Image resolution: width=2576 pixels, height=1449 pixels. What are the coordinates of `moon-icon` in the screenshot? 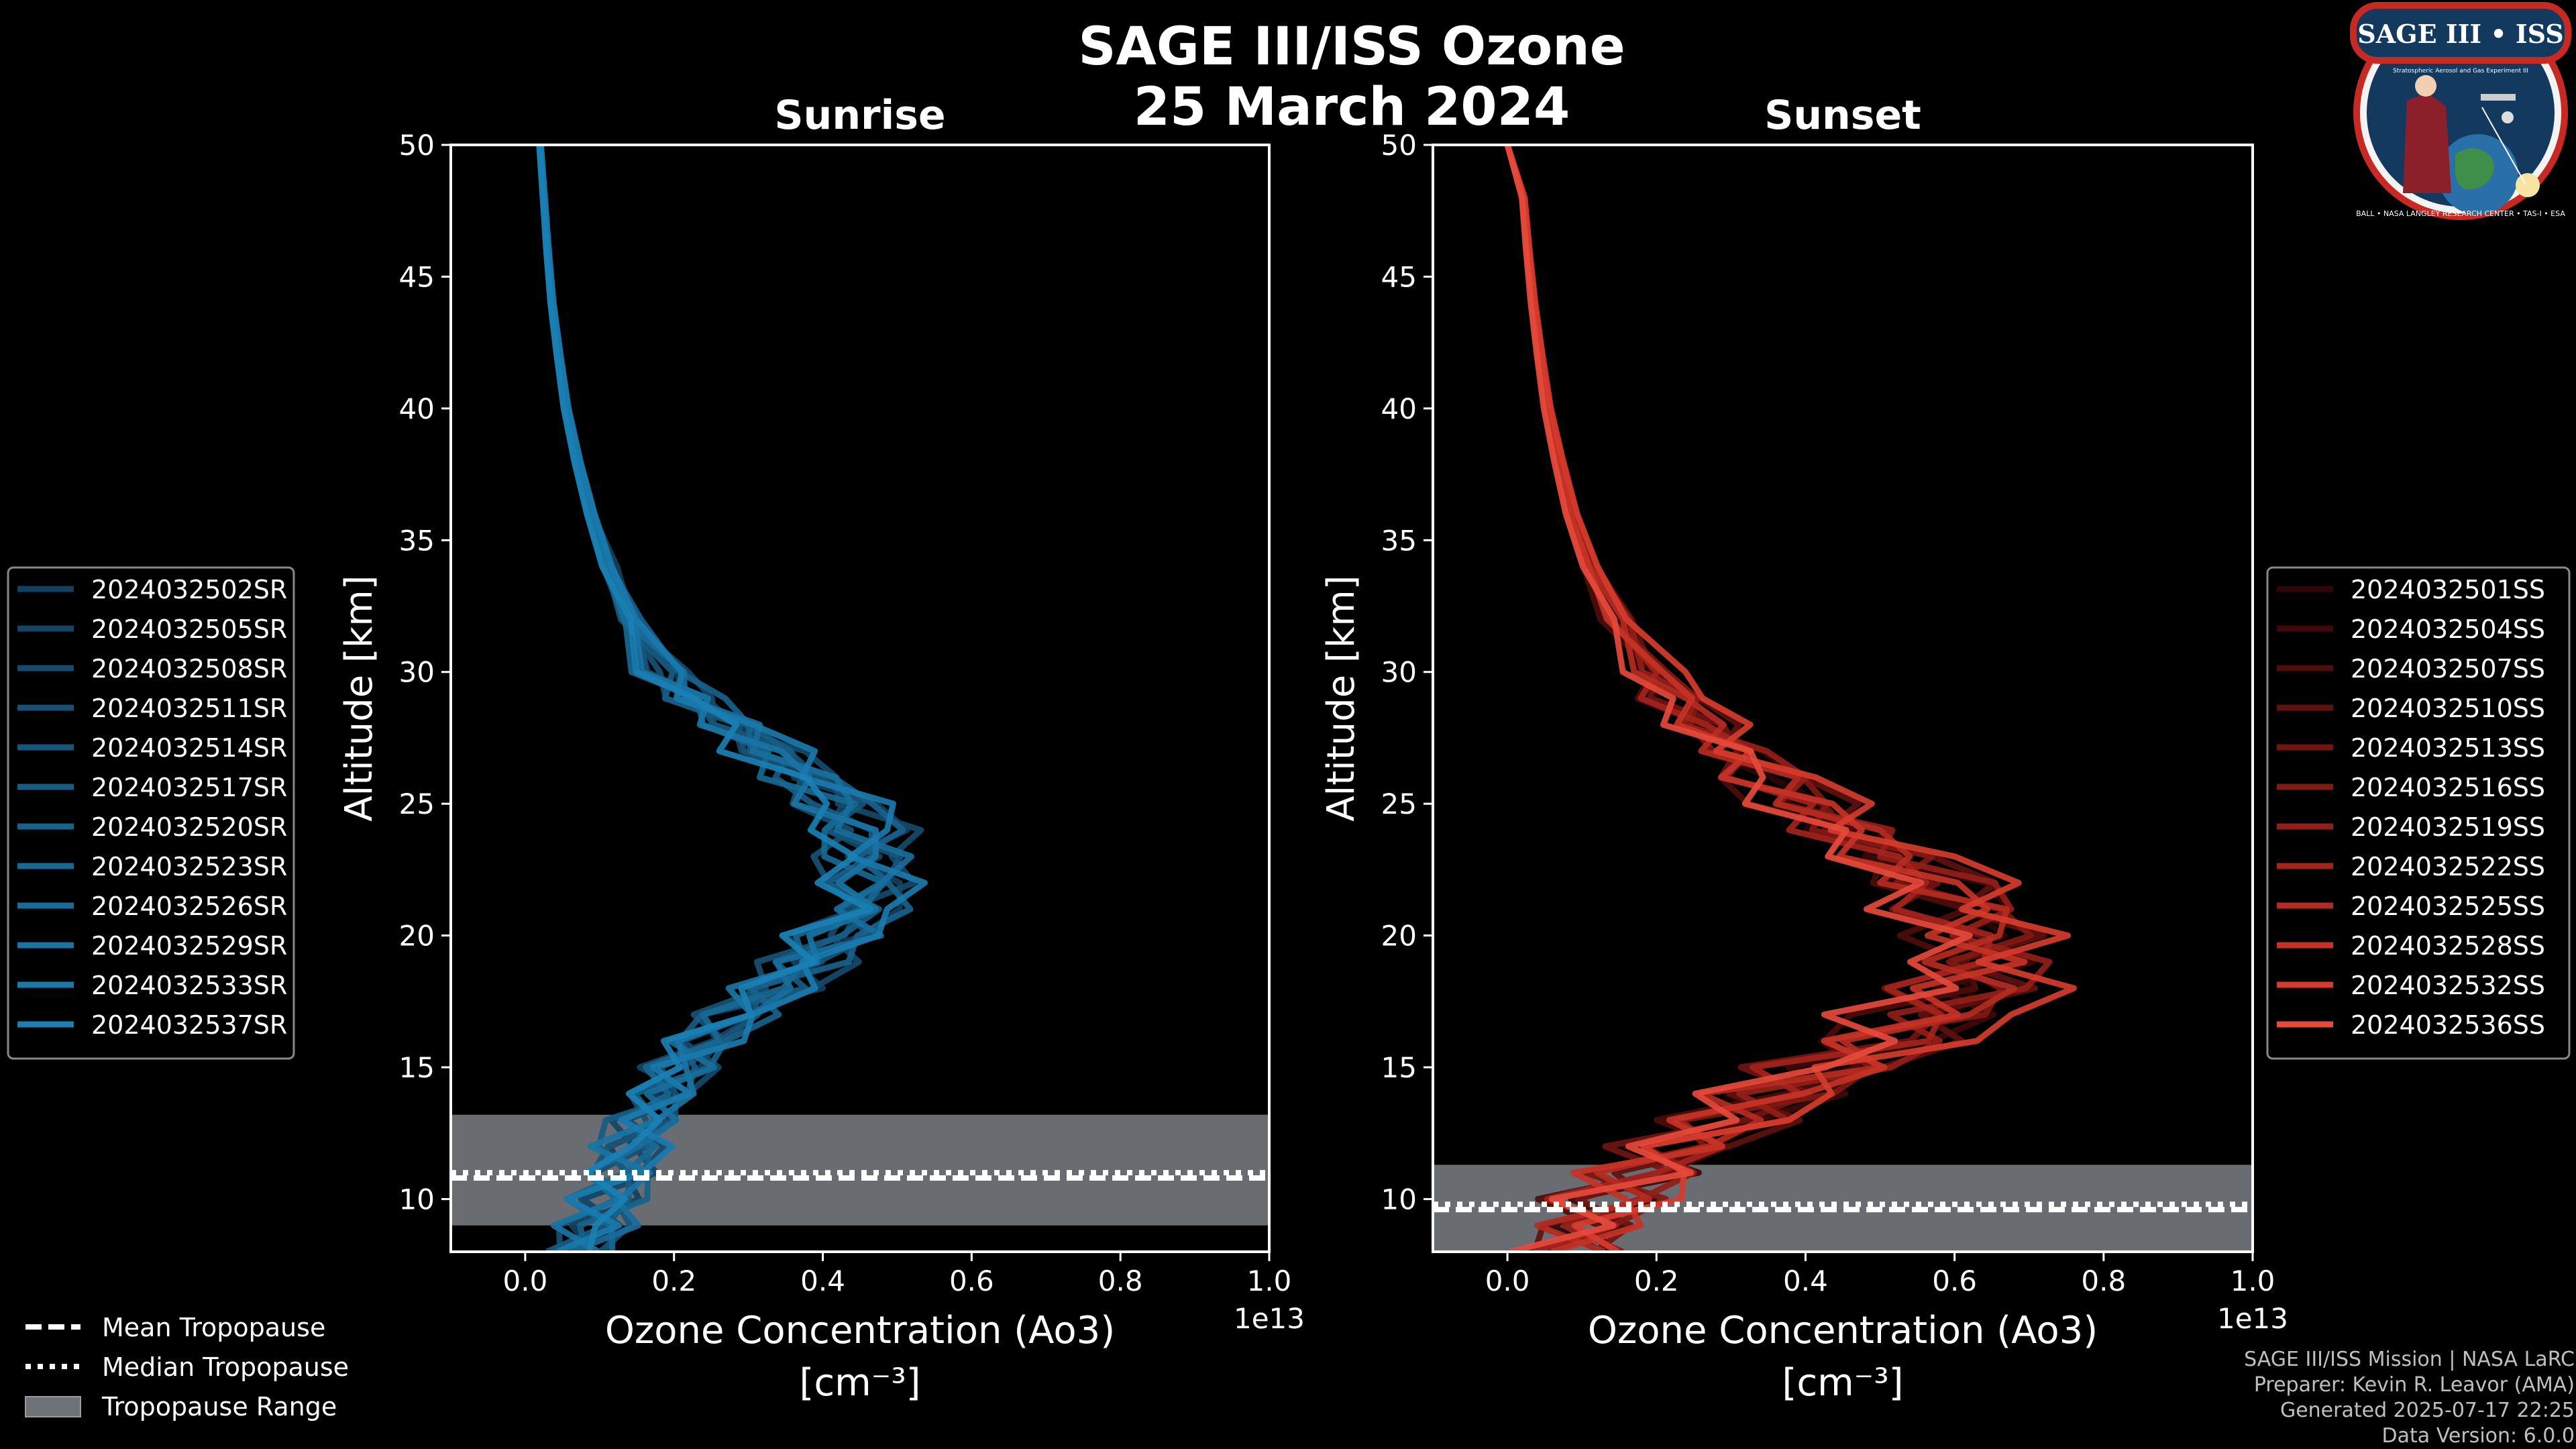 It's located at (2508, 117).